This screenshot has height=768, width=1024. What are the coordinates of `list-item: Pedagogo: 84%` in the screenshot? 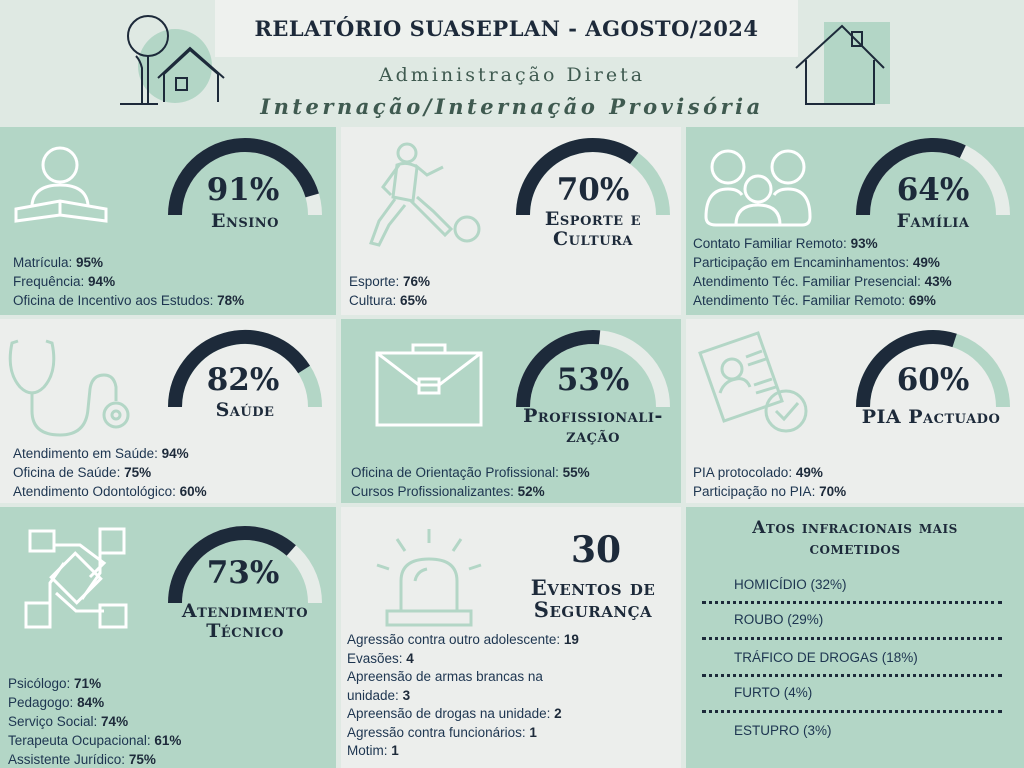 It's located at (94, 702).